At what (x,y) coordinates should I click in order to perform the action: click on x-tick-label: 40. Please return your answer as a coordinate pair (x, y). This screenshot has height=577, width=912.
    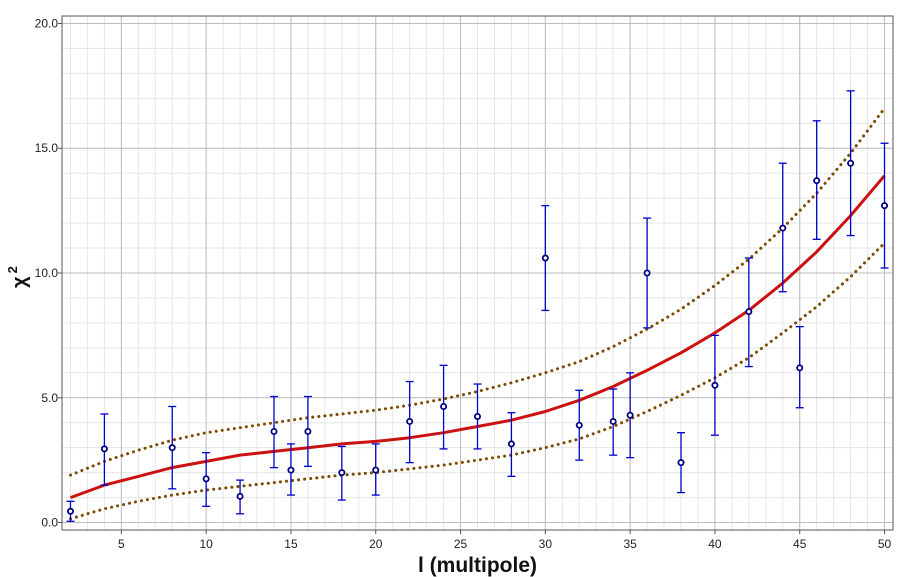
    Looking at the image, I should click on (715, 544).